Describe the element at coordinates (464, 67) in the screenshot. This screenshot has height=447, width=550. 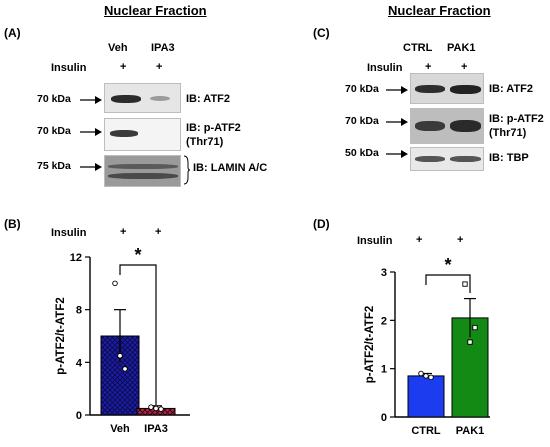
I see `panel-c-insulin-mark-pak1: +` at that location.